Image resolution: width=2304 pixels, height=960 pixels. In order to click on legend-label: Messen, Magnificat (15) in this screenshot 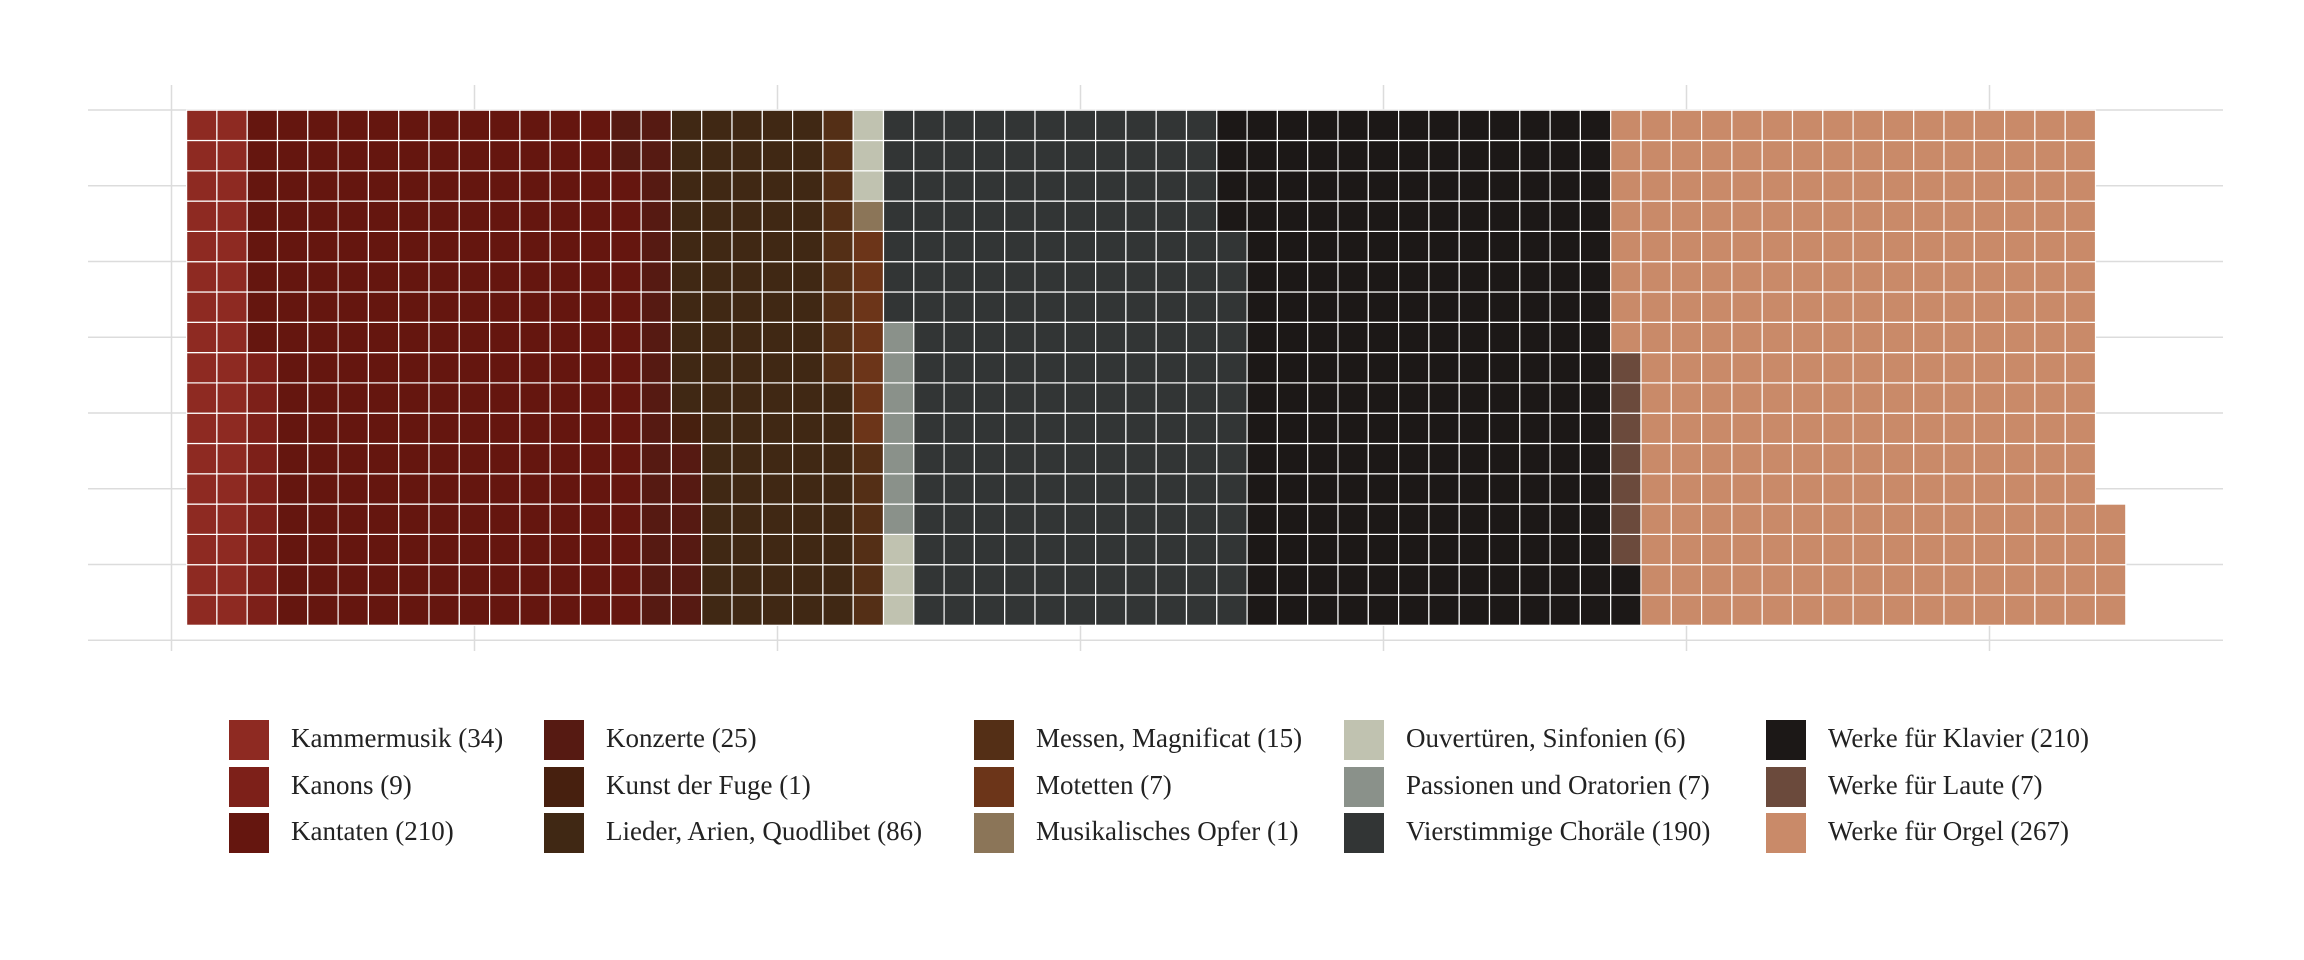, I will do `click(1169, 738)`.